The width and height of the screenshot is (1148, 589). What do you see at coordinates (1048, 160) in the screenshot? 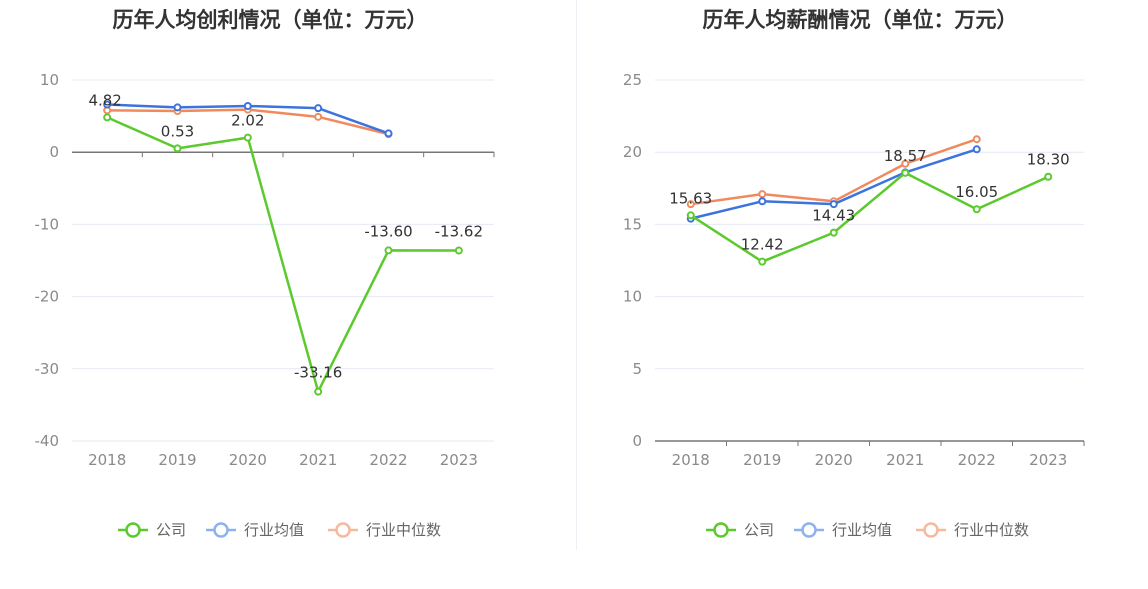
I see `data-label: 18.30` at bounding box center [1048, 160].